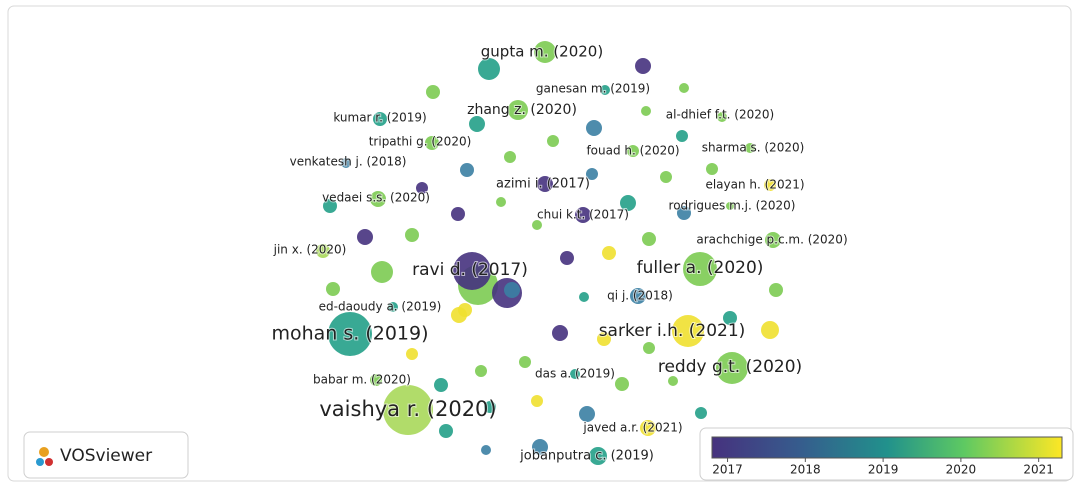 The image size is (1079, 491). I want to click on node-label: gupta m. (2020), so click(542, 52).